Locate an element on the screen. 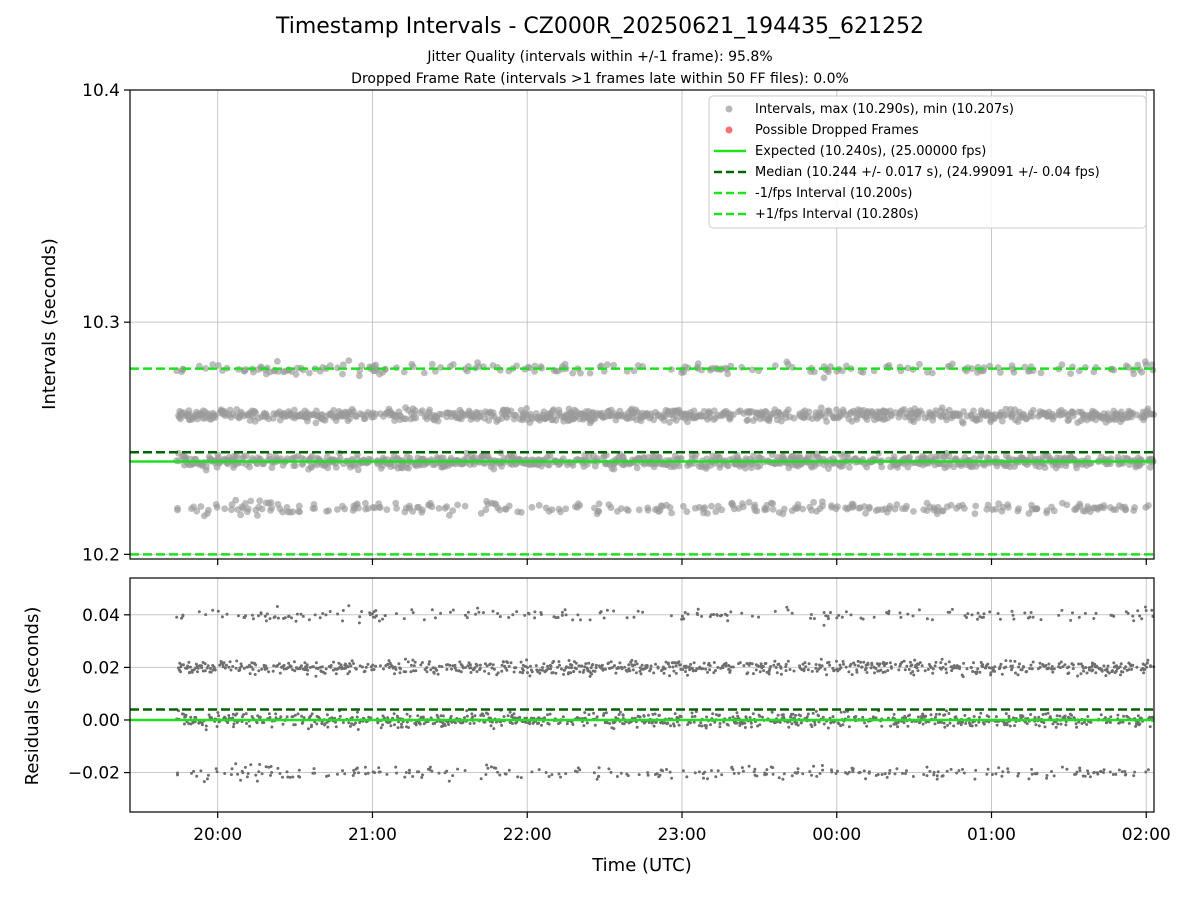  intervals-y-ticks: 10.2 10.3 10.4 is located at coordinates (106, 323).